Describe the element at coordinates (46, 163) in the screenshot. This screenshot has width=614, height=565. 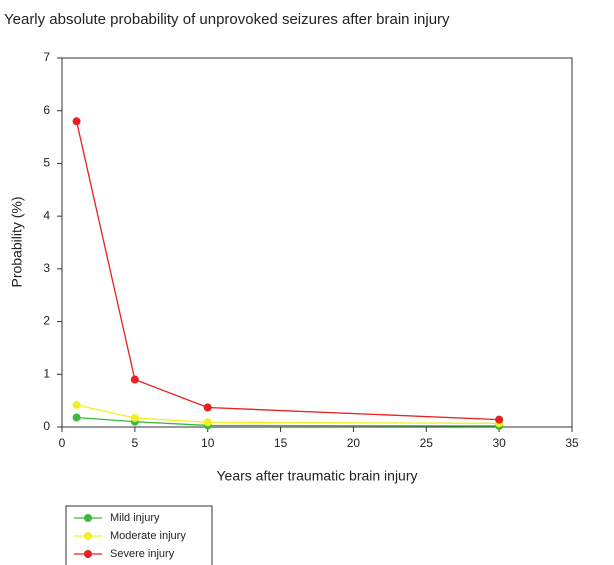
I see `y-tick-label: 5` at that location.